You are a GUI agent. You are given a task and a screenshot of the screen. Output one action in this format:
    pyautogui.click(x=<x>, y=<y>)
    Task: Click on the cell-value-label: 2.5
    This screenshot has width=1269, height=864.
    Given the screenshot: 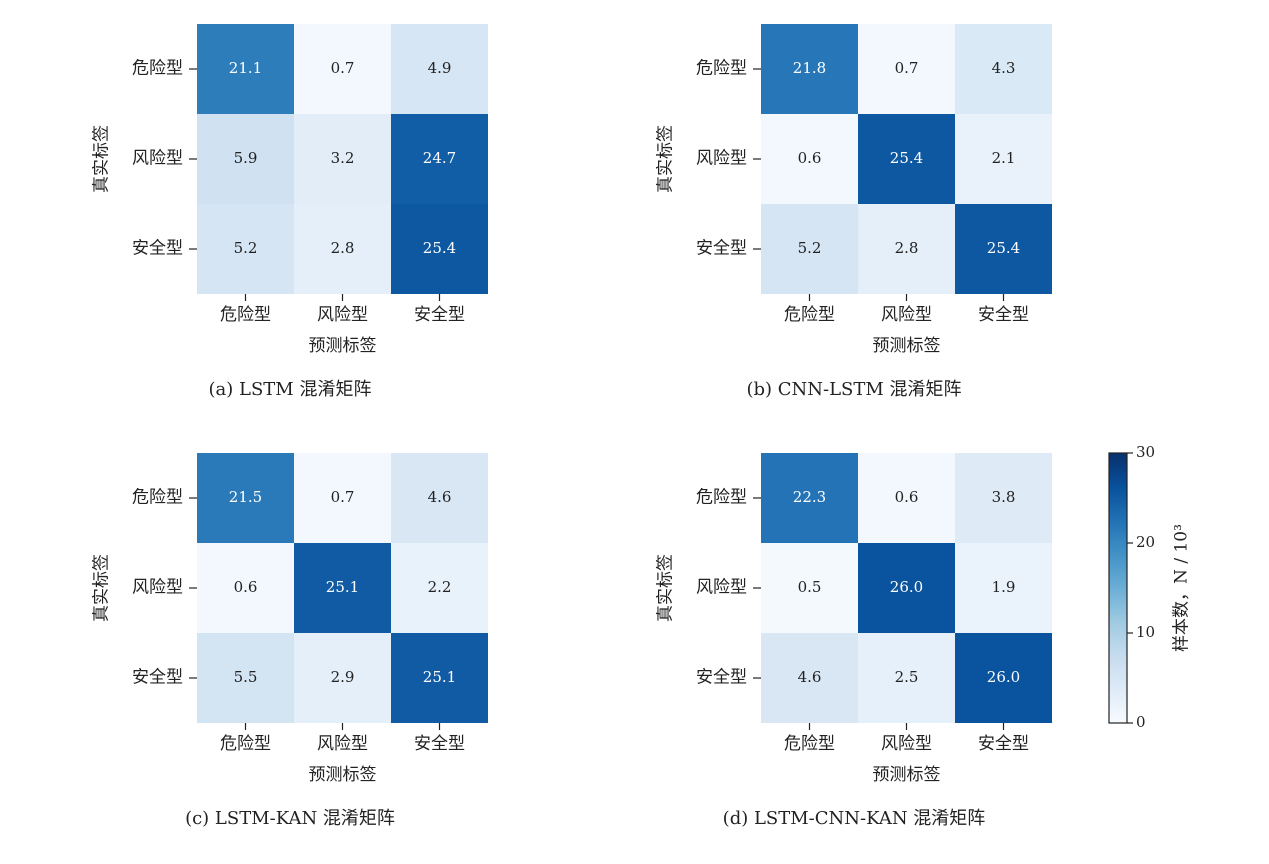 What is the action you would take?
    pyautogui.click(x=907, y=677)
    